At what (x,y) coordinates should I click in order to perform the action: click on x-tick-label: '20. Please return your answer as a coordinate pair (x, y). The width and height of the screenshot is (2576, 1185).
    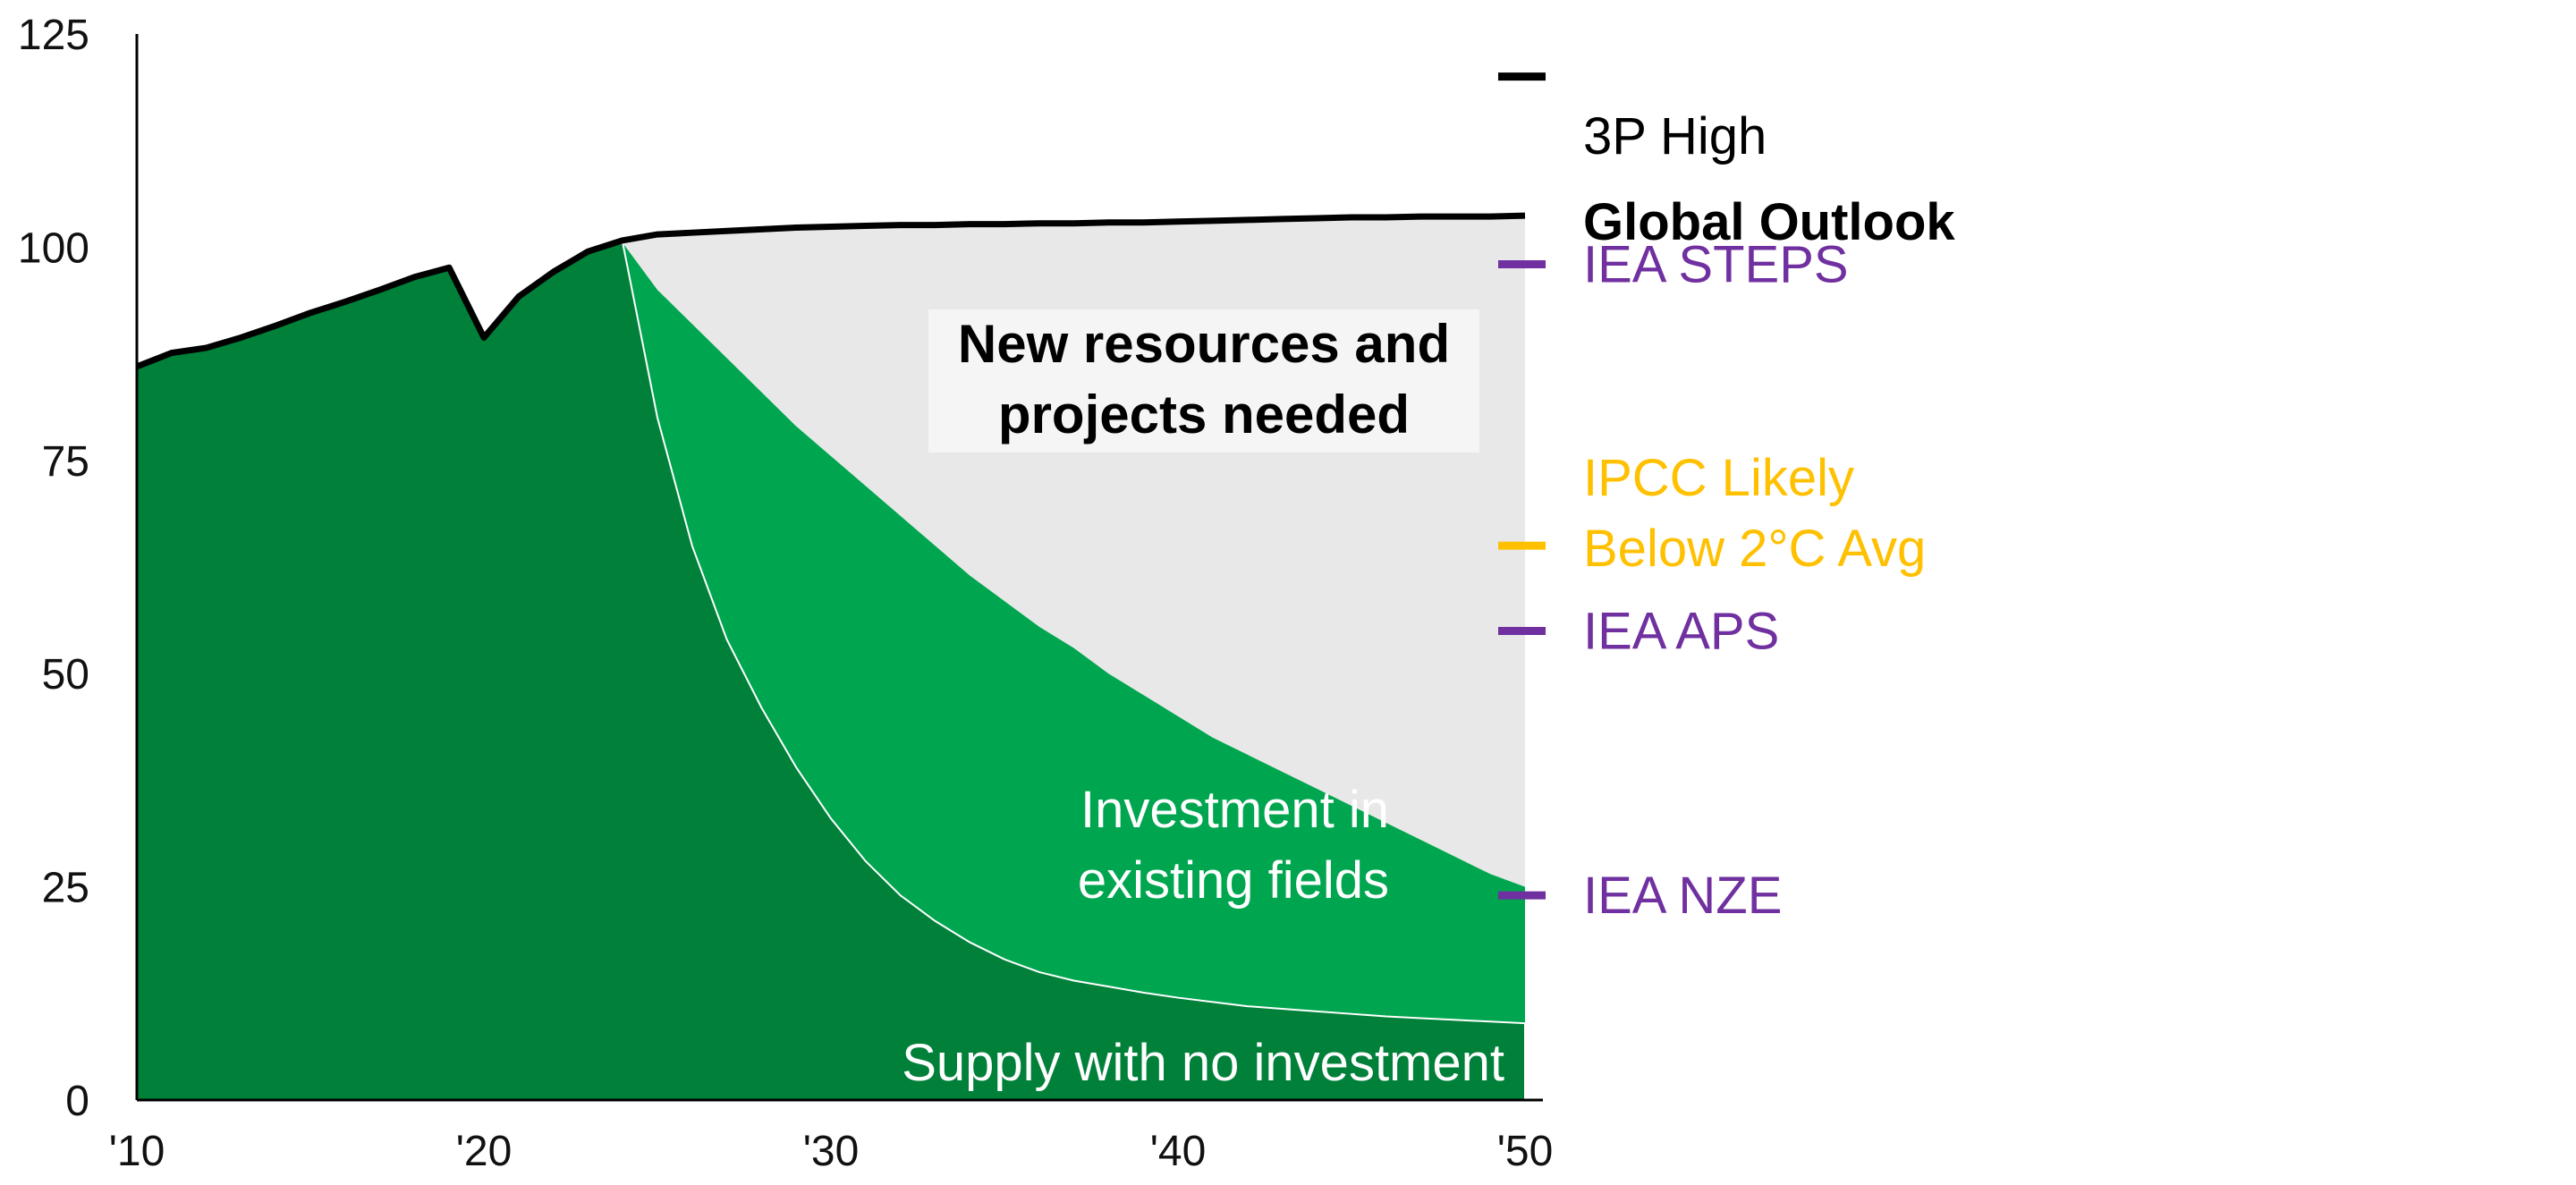
    Looking at the image, I should click on (484, 1151).